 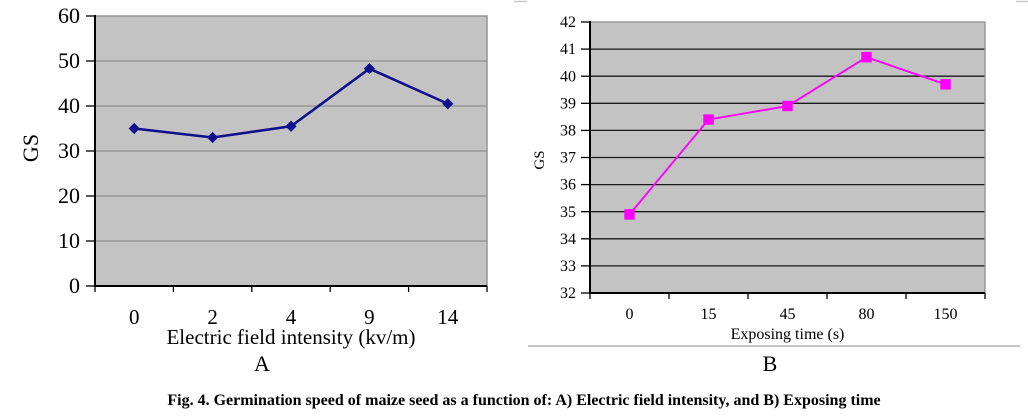 I want to click on panel-label: B, so click(x=770, y=363).